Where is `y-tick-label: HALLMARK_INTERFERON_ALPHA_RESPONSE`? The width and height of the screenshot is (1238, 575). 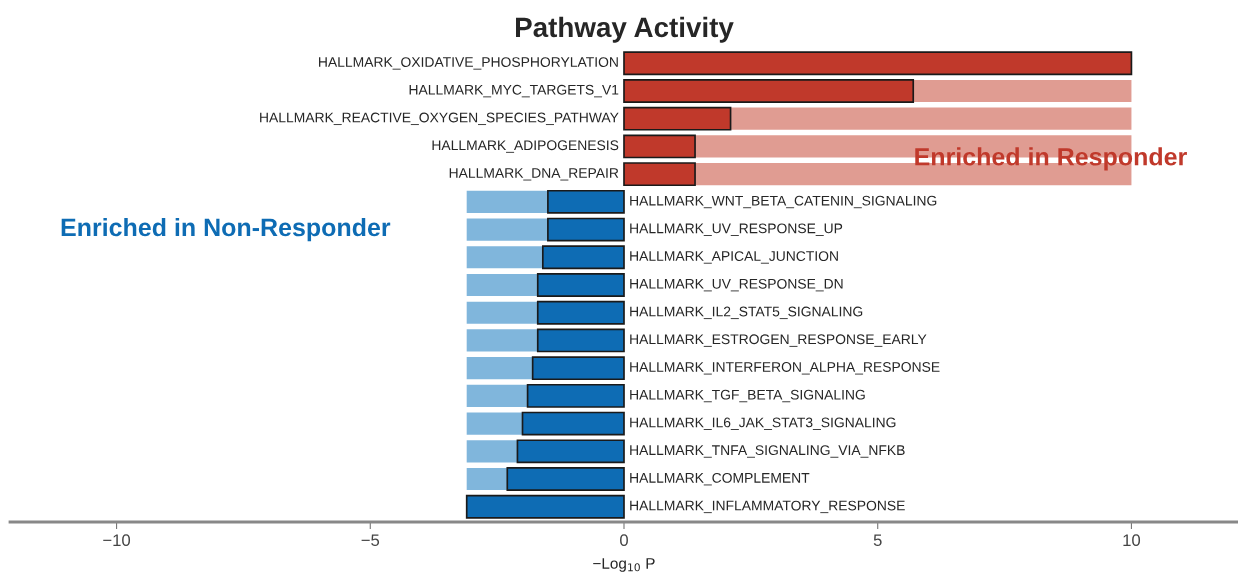
y-tick-label: HALLMARK_INTERFERON_ALPHA_RESPONSE is located at coordinates (785, 368).